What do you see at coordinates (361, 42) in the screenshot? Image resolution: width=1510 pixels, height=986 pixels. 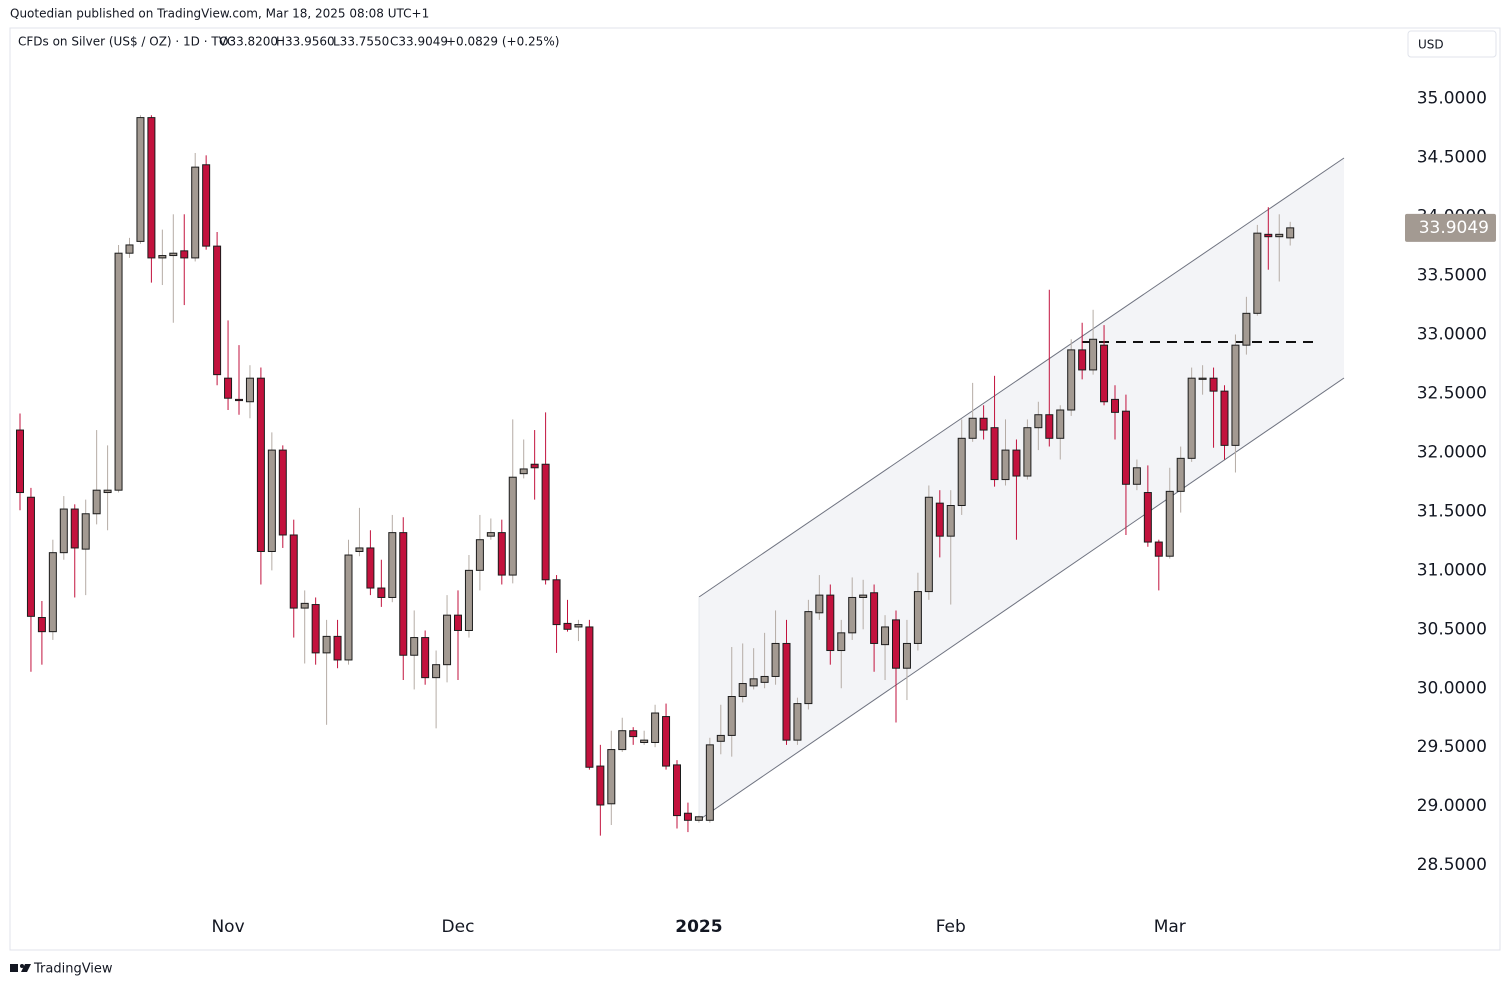 I see `ohlc-low: L33.7550` at bounding box center [361, 42].